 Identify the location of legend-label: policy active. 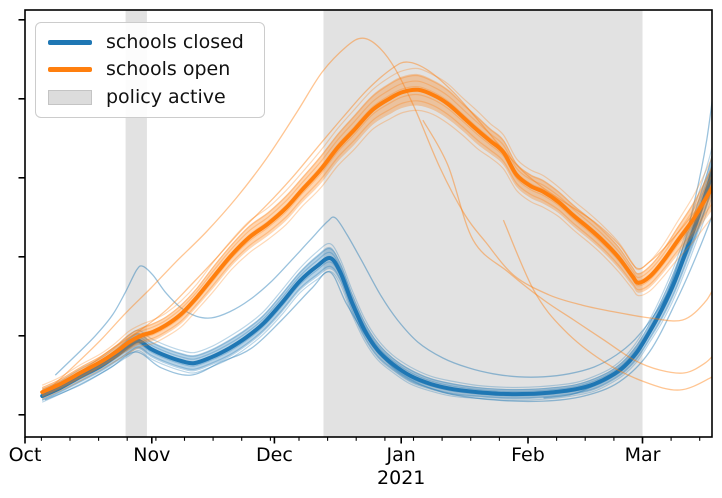
(166, 96).